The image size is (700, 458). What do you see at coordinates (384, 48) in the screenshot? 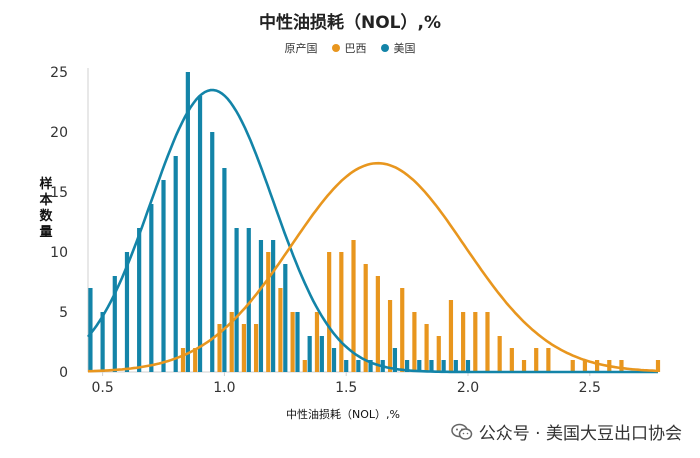
I see `legend-swatch-usa` at bounding box center [384, 48].